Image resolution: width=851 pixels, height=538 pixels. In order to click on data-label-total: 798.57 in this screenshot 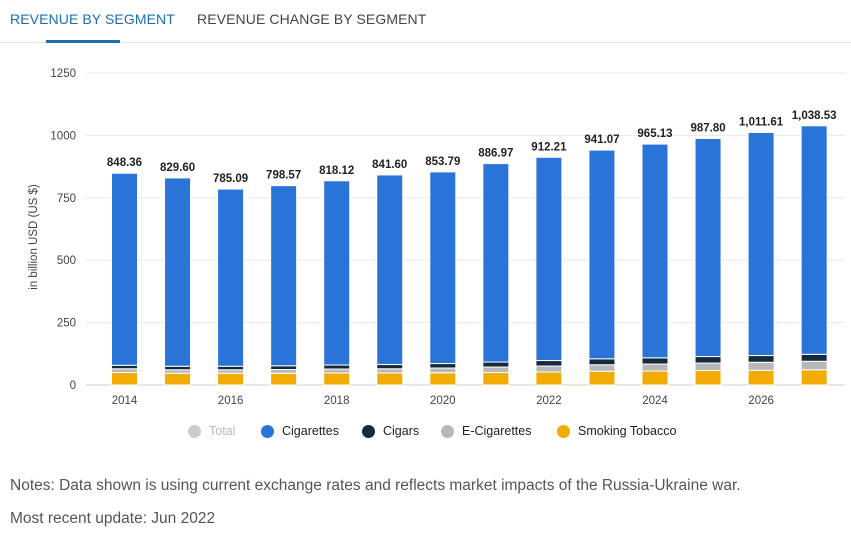, I will do `click(283, 176)`.